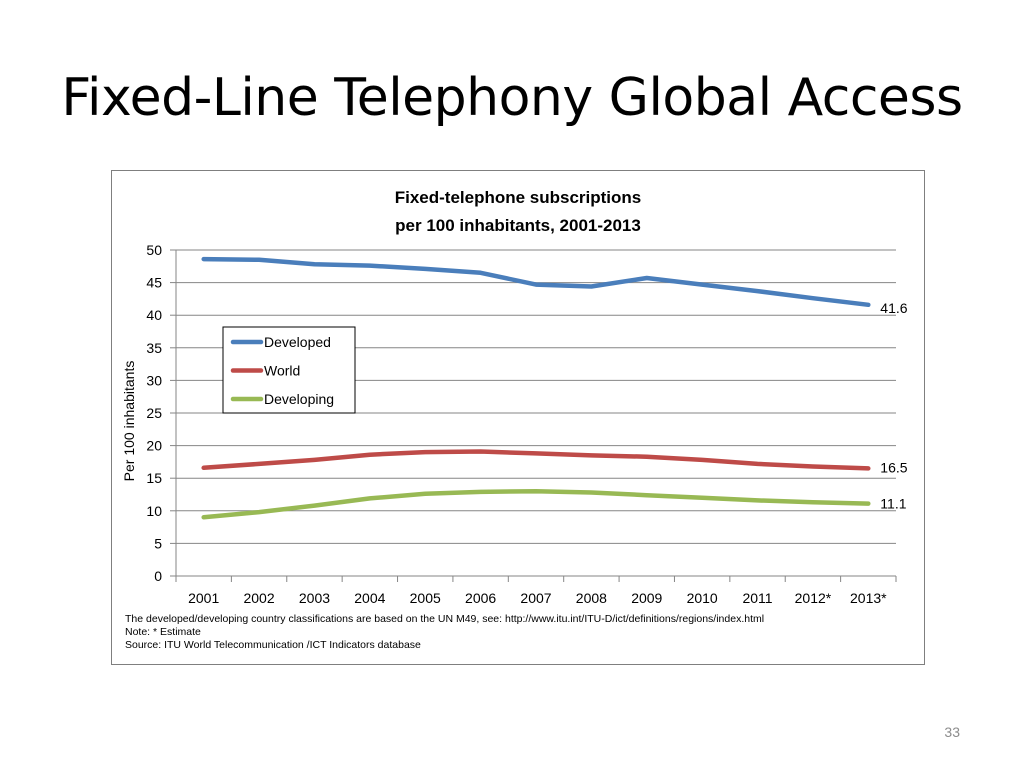 This screenshot has height=768, width=1024. What do you see at coordinates (163, 632) in the screenshot?
I see `estimate-note: Note: * Estimate` at bounding box center [163, 632].